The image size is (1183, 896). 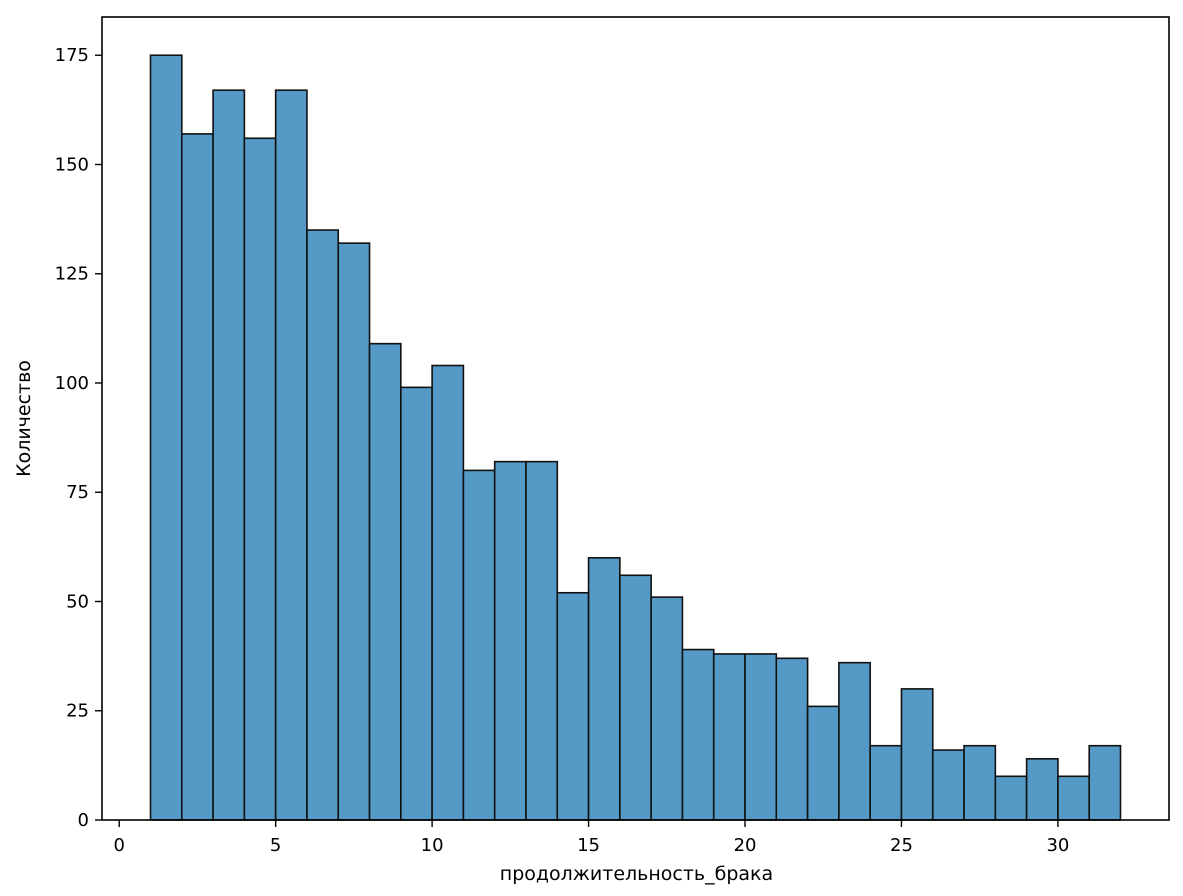 I want to click on y-tick-label: 0, so click(x=83, y=820).